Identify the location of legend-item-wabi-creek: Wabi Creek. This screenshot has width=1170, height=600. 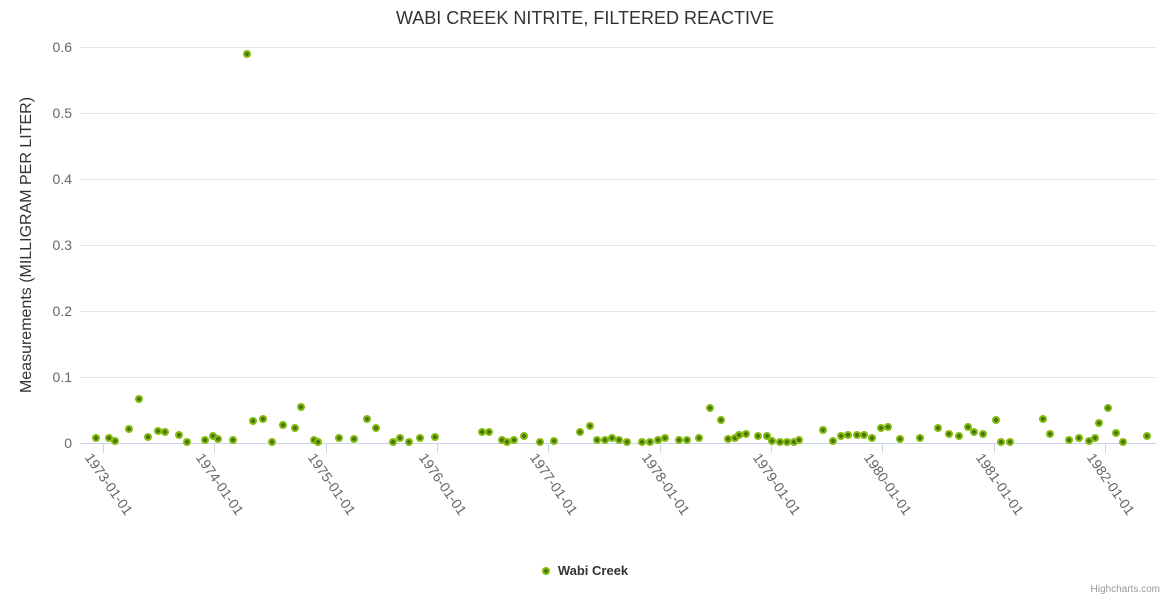
(585, 570).